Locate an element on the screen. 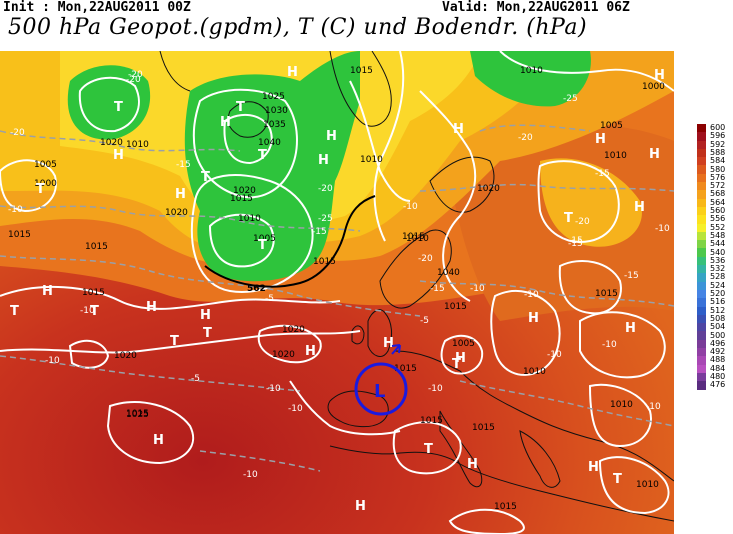 This screenshot has height=534, width=733. legend-value-label: 476 is located at coordinates (718, 385).